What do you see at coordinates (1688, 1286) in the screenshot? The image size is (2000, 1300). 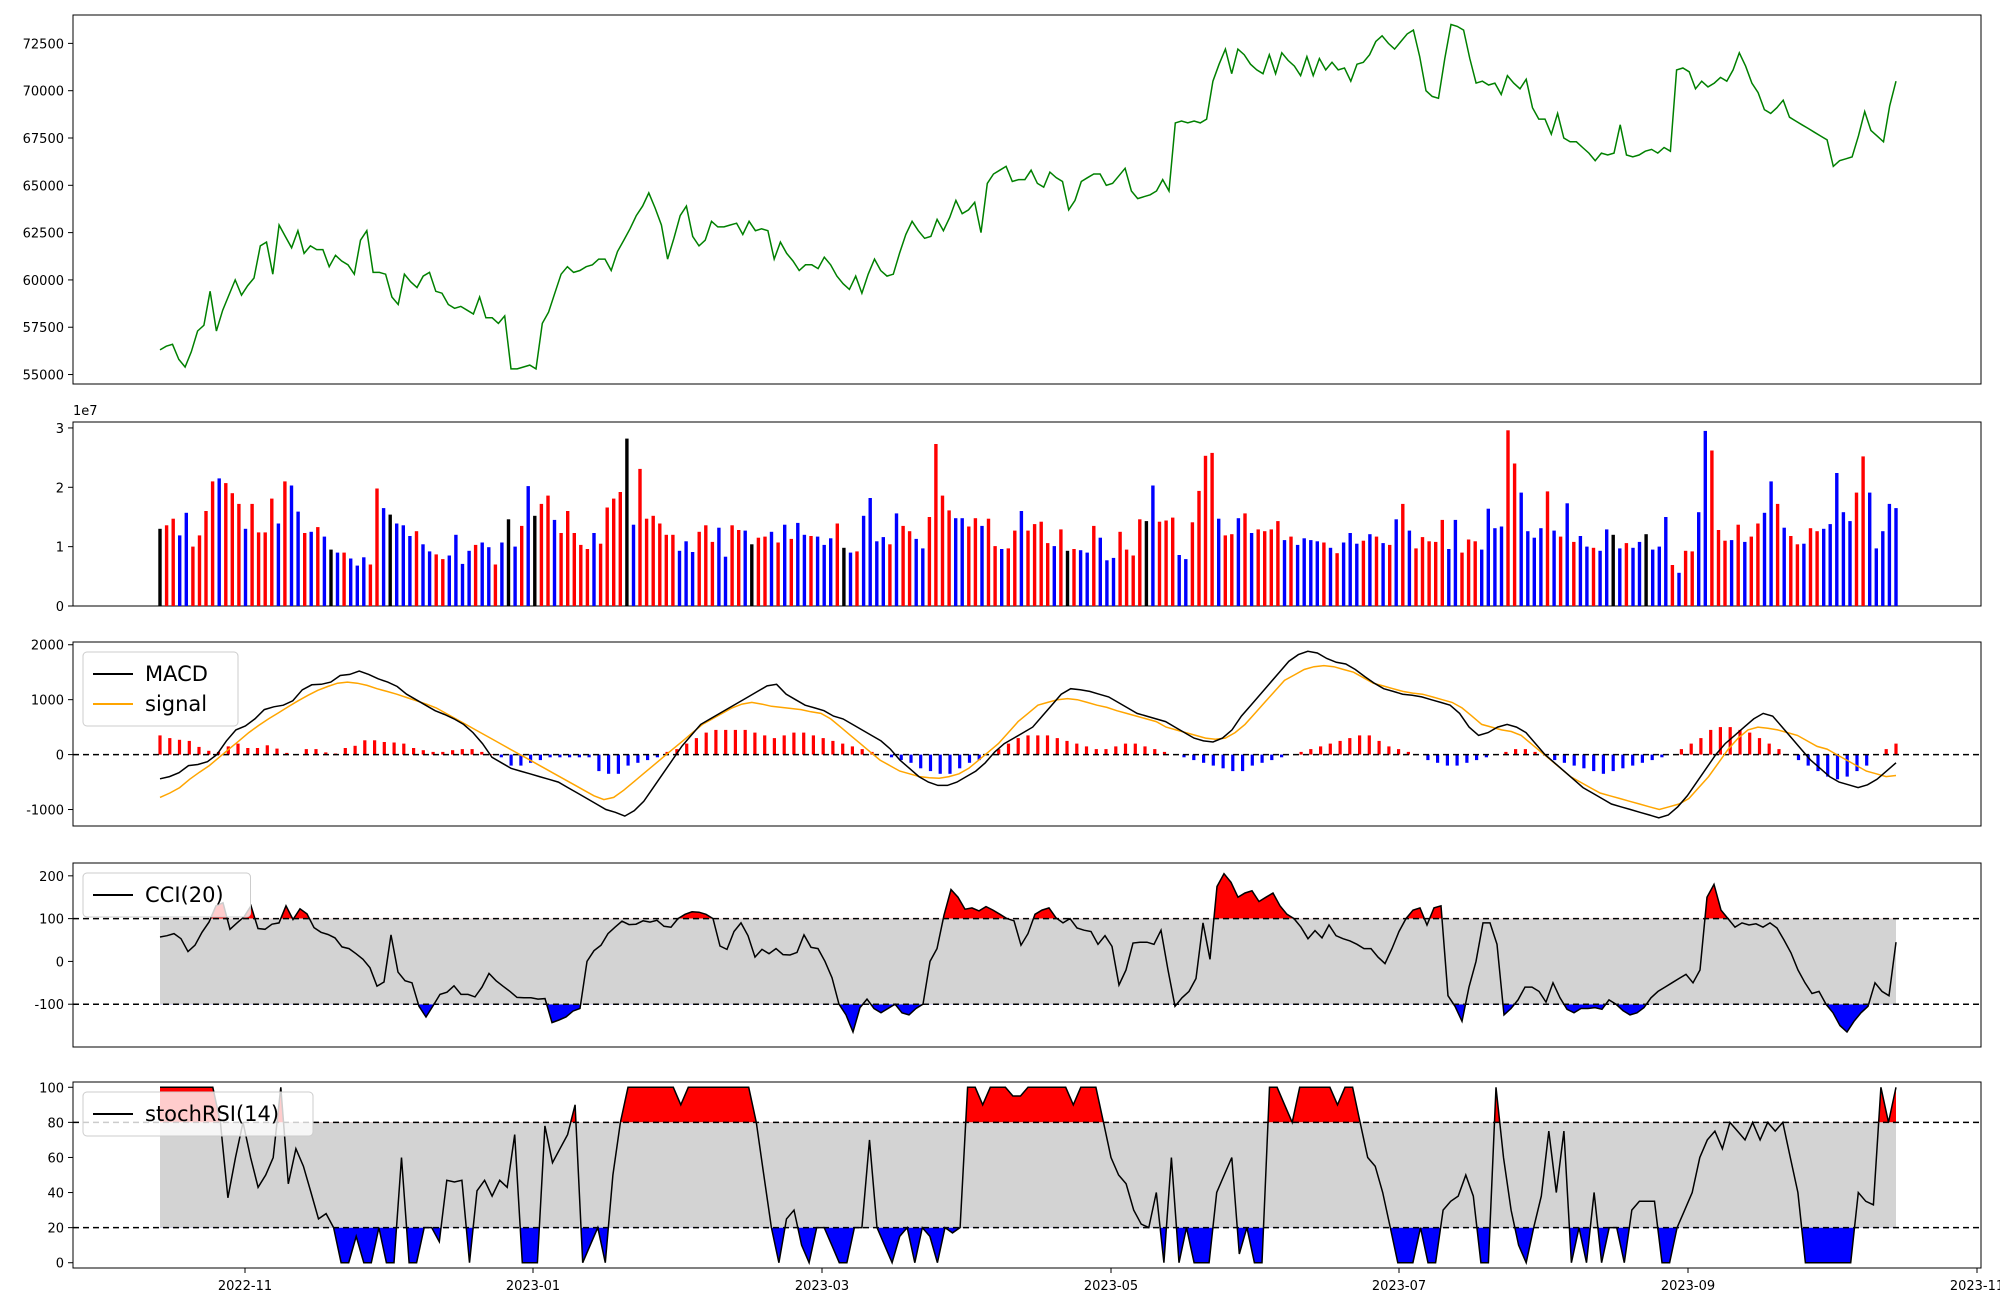 I see `xtick-label: 2023-09` at bounding box center [1688, 1286].